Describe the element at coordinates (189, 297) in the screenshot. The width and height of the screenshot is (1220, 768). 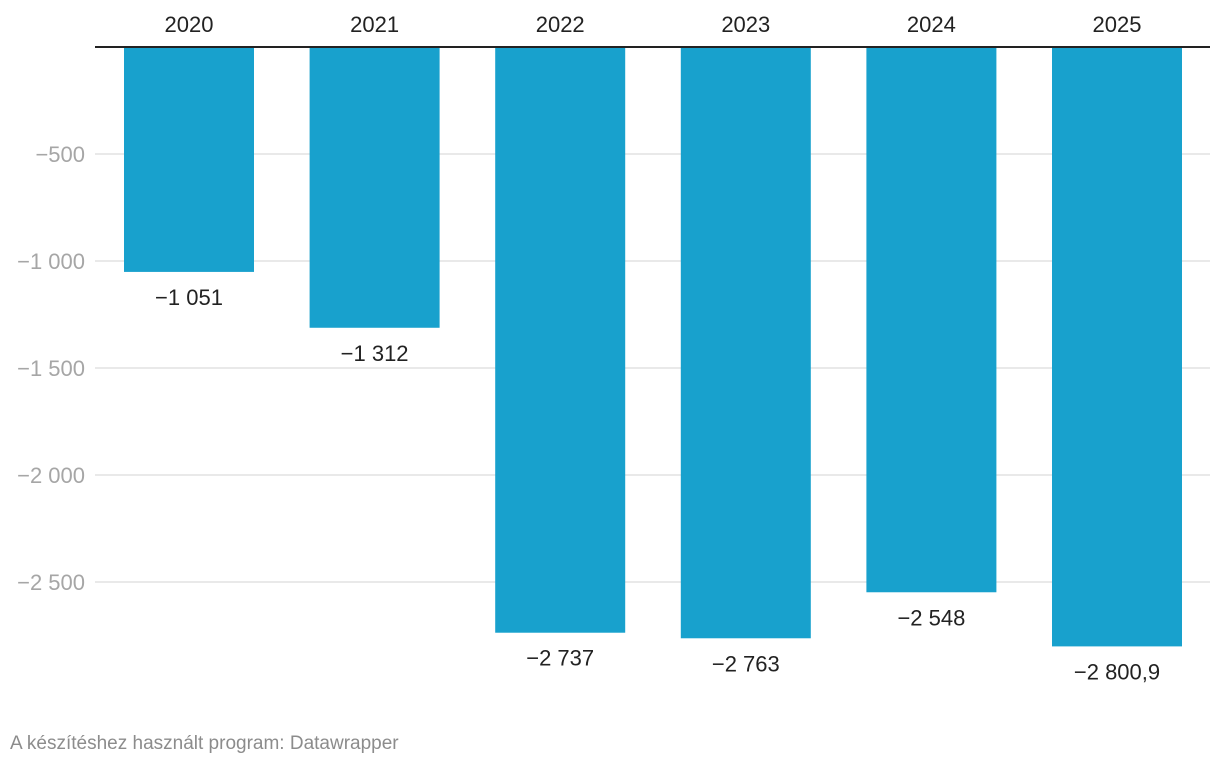
I see `value-label: −1 051` at that location.